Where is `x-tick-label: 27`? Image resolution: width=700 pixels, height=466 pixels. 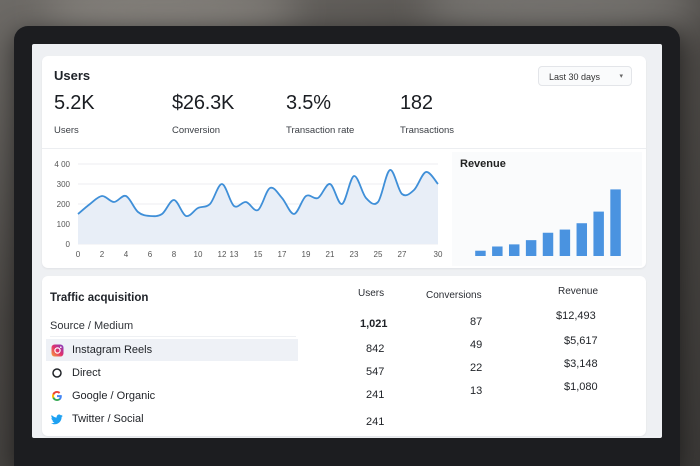 x-tick-label: 27 is located at coordinates (402, 254).